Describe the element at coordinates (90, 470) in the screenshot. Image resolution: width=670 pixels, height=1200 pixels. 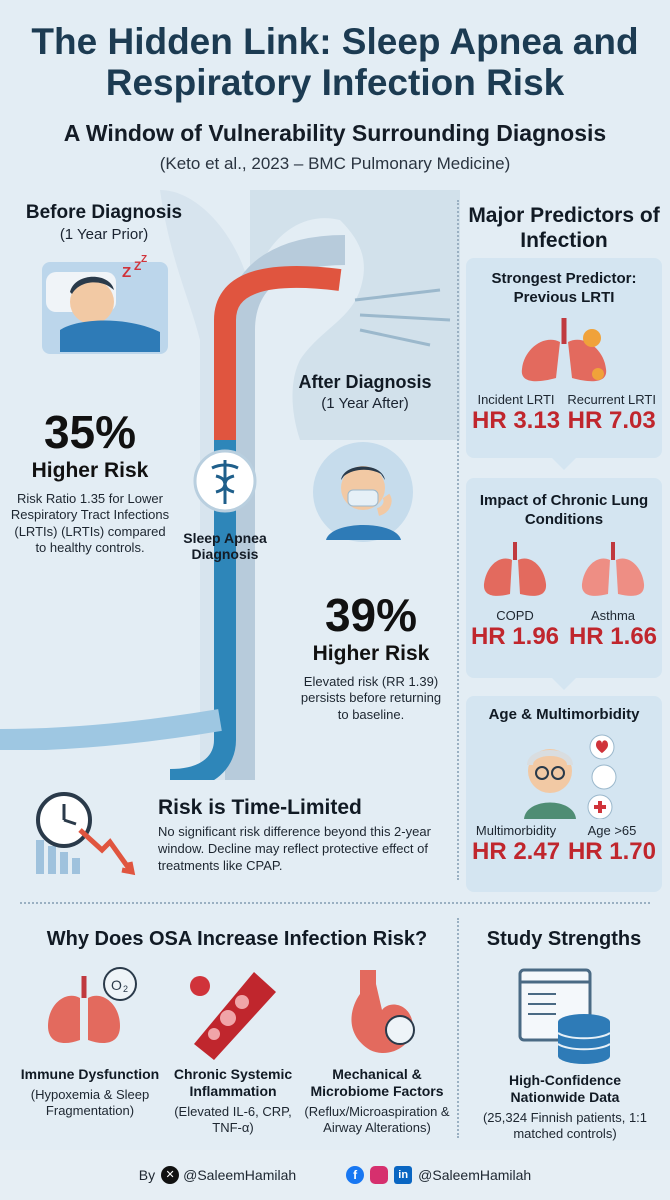
I see `before-risk: Higher Risk` at that location.